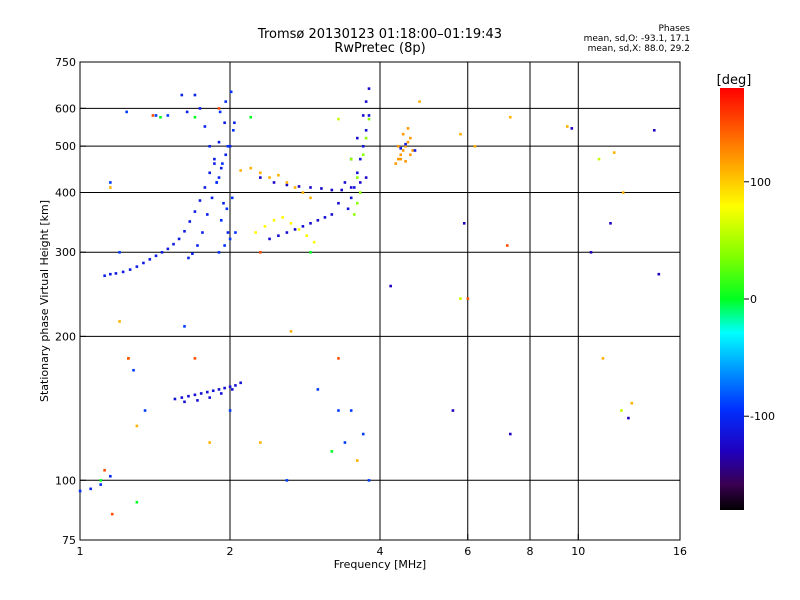 The width and height of the screenshot is (800, 600). What do you see at coordinates (65, 108) in the screenshot?
I see `y-tick-label: 600` at bounding box center [65, 108].